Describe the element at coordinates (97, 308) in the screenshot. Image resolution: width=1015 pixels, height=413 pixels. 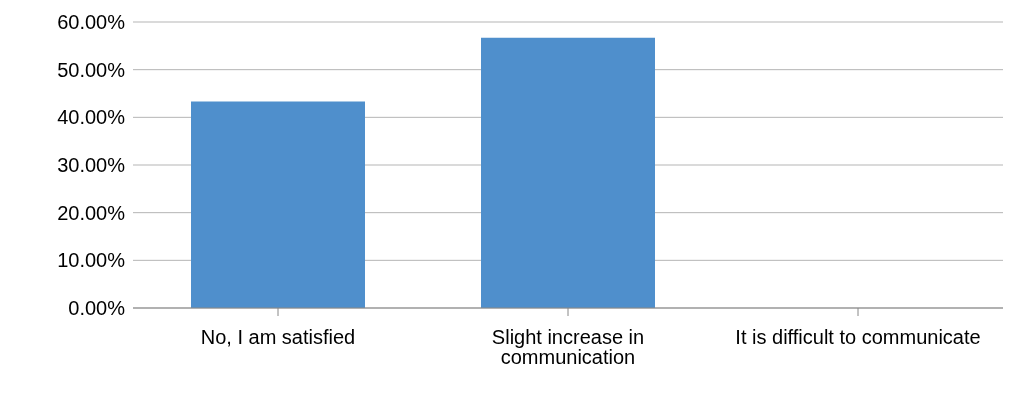
I see `y-tick-label: 0.00%` at that location.